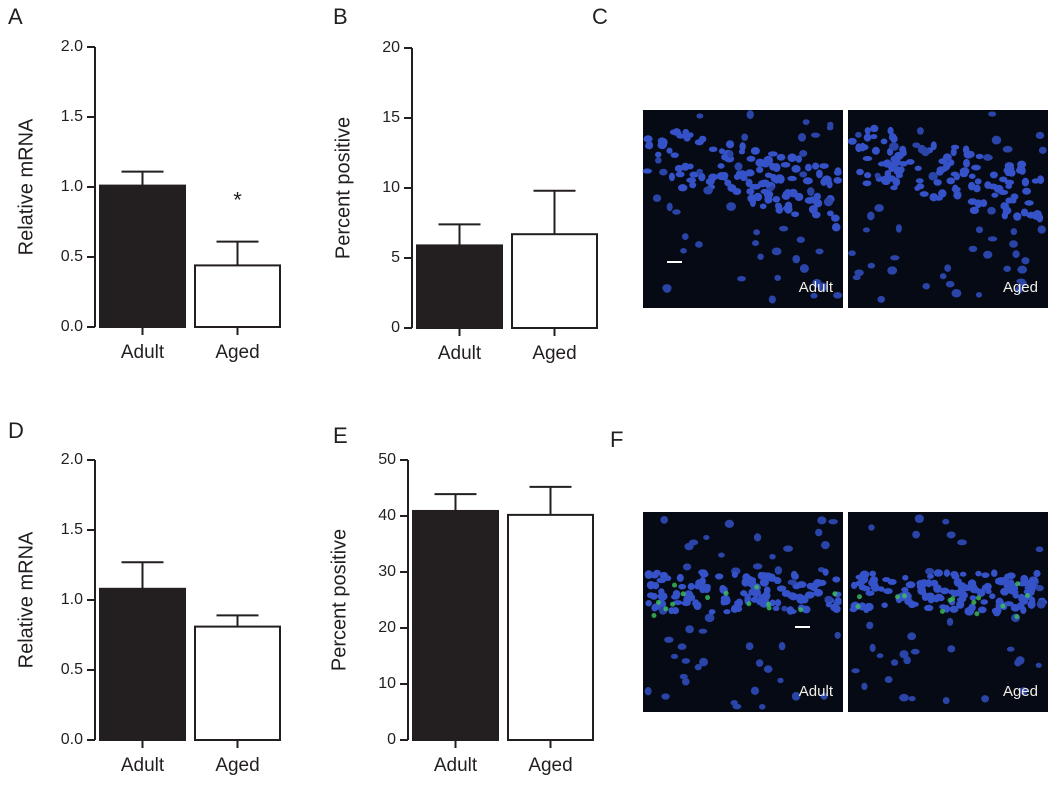 The height and width of the screenshot is (787, 1050). I want to click on x-tick-label: Aged, so click(550, 765).